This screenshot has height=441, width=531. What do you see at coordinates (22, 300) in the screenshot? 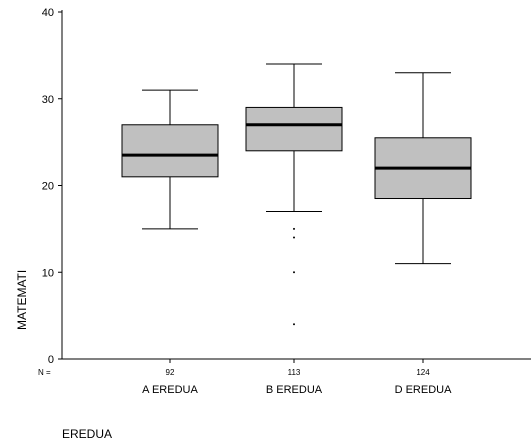
I see `y-axis-title: MATEMATI` at bounding box center [22, 300].